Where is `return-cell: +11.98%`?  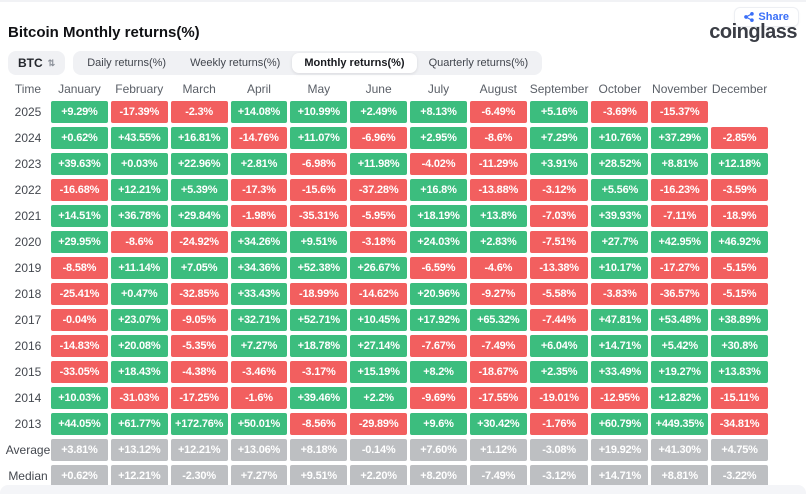
return-cell: +11.98% is located at coordinates (379, 164).